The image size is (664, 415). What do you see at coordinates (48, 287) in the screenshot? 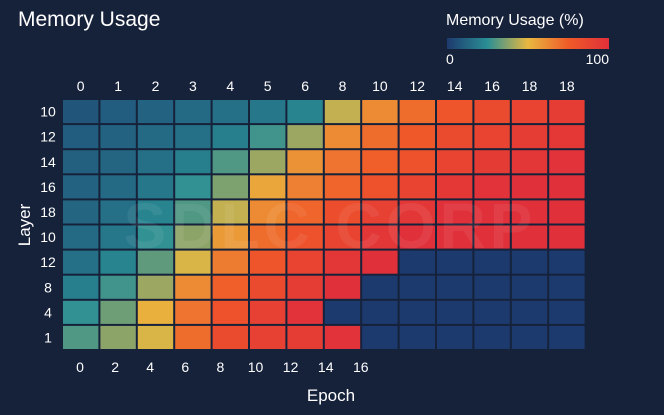
I see `y-tick-label: 8` at bounding box center [48, 287].